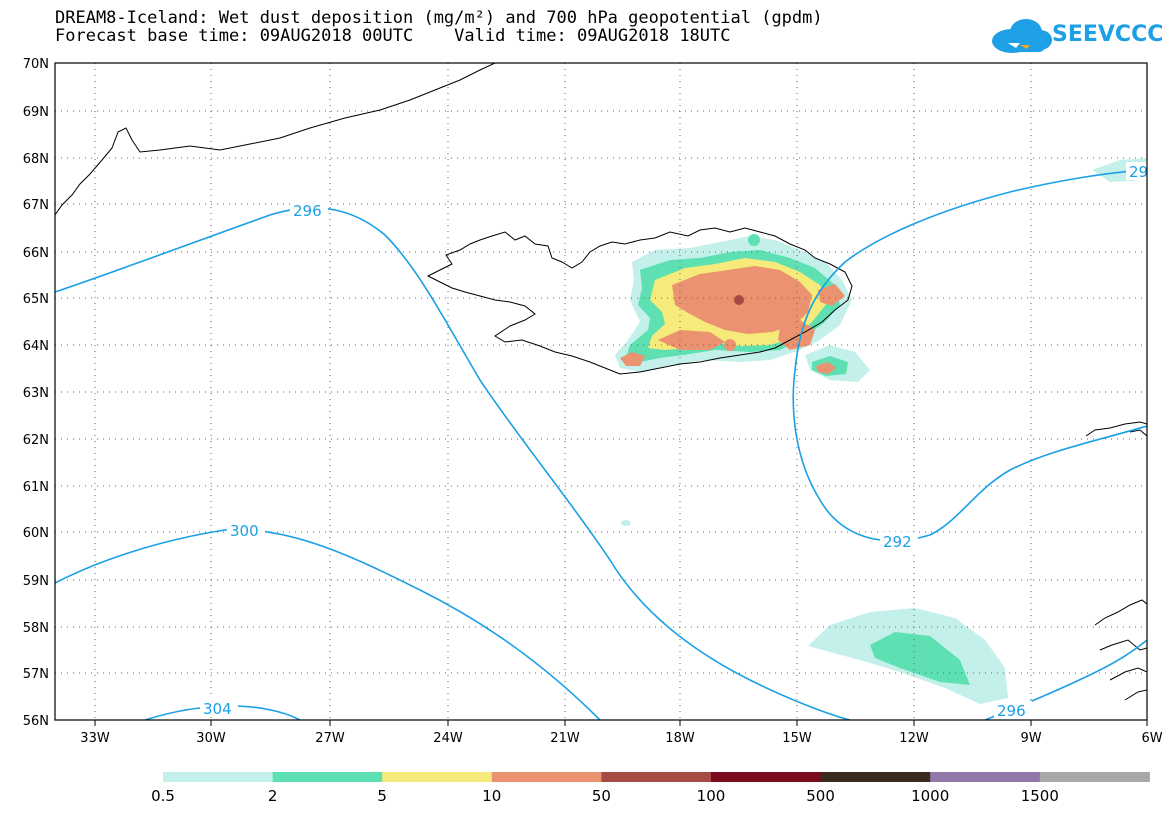 The width and height of the screenshot is (1175, 815). What do you see at coordinates (1138, 172) in the screenshot?
I see `contour-label: 29` at bounding box center [1138, 172].